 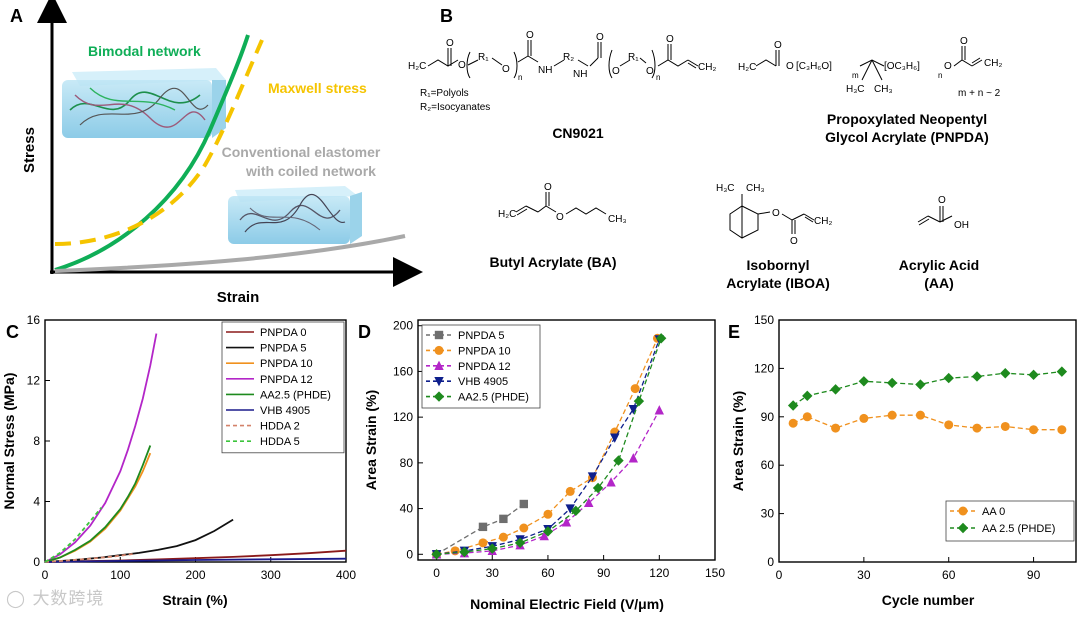 What do you see at coordinates (194, 600) in the screenshot?
I see `chart-c-xlabel: Strain (%)` at bounding box center [194, 600].